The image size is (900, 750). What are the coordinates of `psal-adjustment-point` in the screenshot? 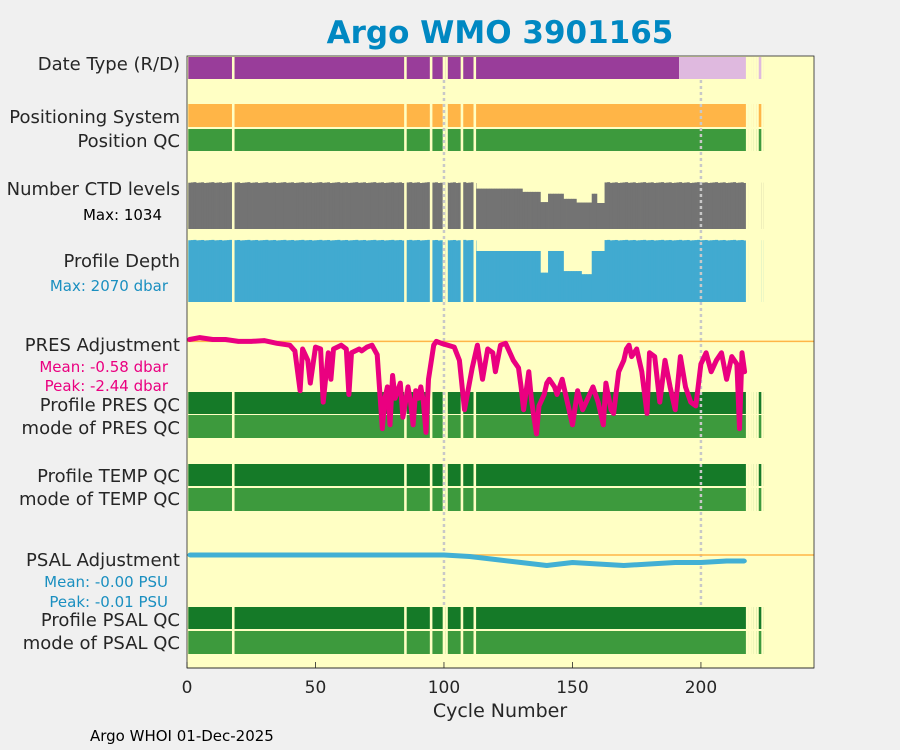 It's located at (189, 555).